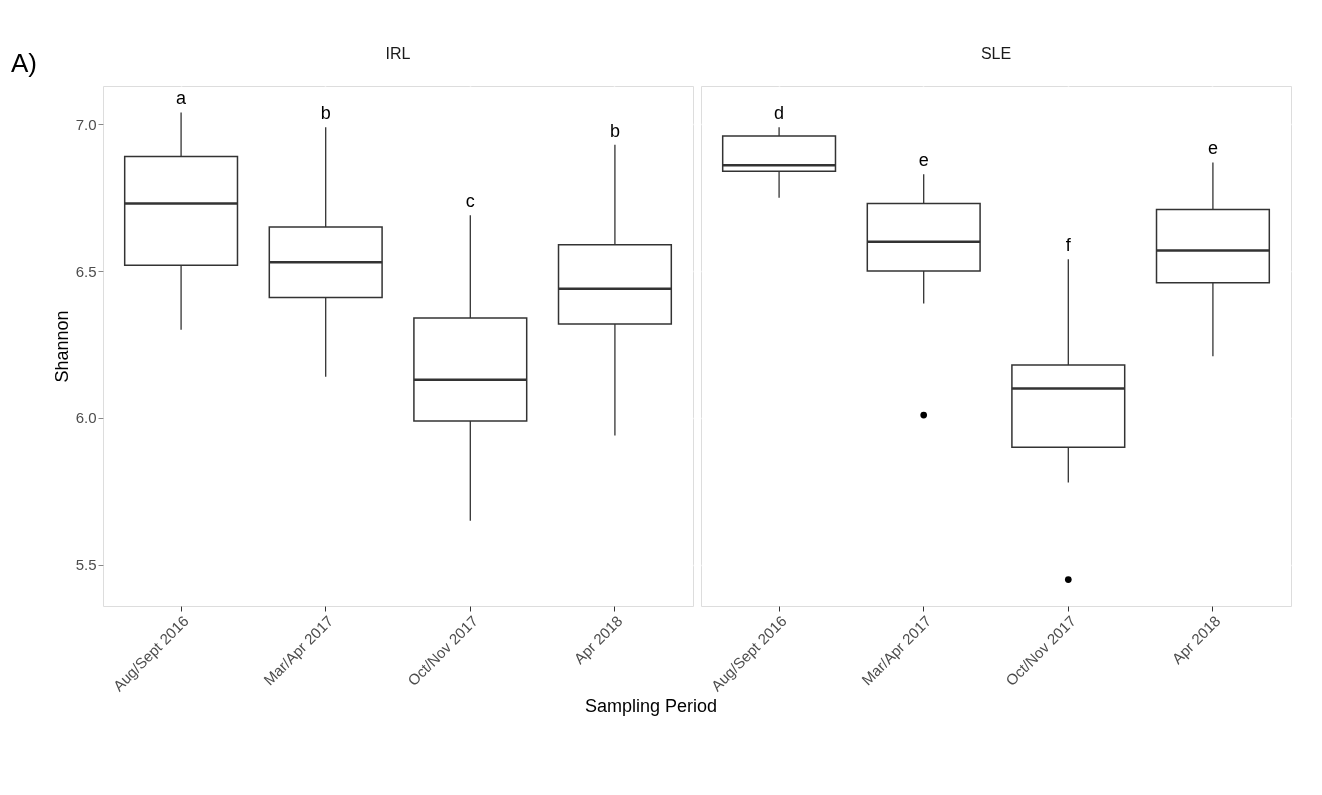  Describe the element at coordinates (398, 53) in the screenshot. I see `chart-title: IRL` at that location.